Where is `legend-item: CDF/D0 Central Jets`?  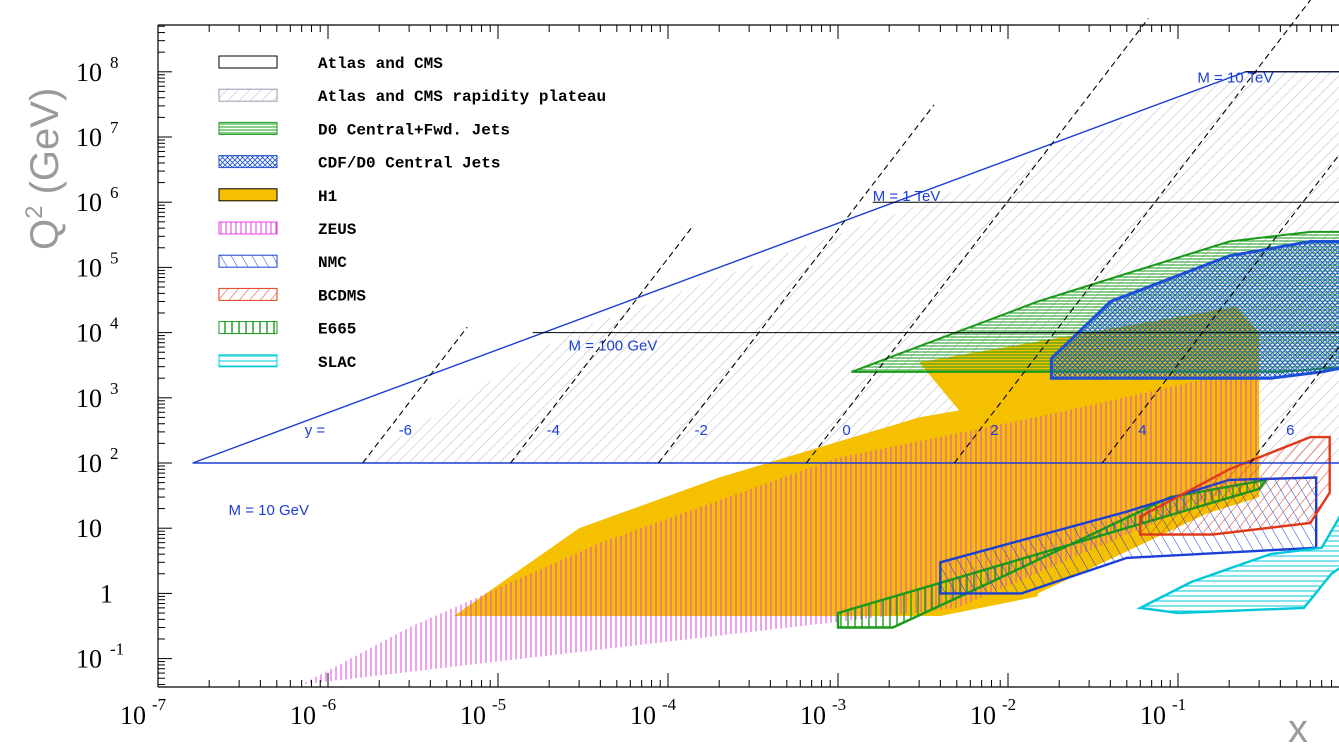 legend-item: CDF/D0 Central Jets is located at coordinates (359, 164).